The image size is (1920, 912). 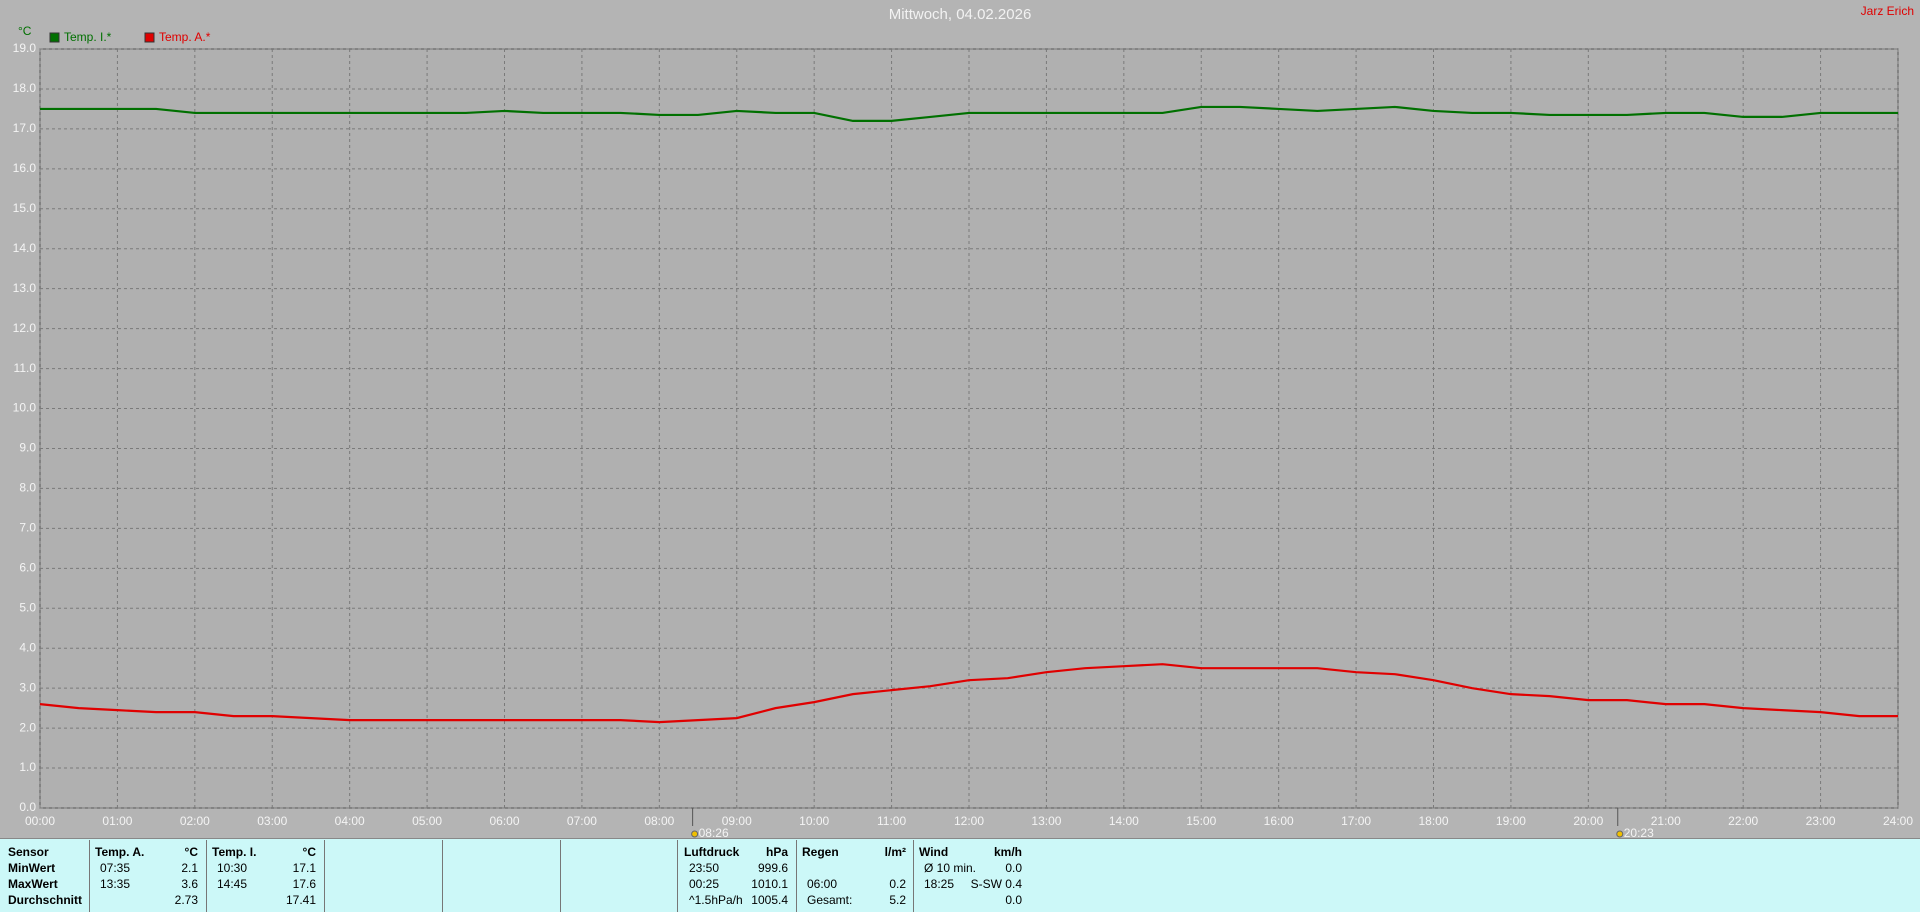 I want to click on table-cell: 07:35, so click(x=115, y=868).